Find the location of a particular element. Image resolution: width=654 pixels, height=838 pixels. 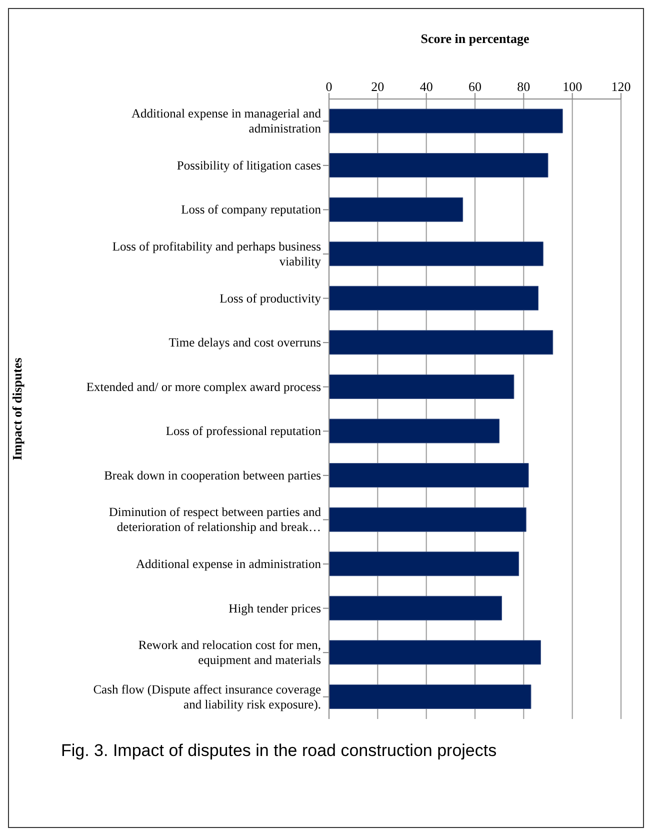

y-tick-label: Loss of company reputation is located at coordinates (251, 209).